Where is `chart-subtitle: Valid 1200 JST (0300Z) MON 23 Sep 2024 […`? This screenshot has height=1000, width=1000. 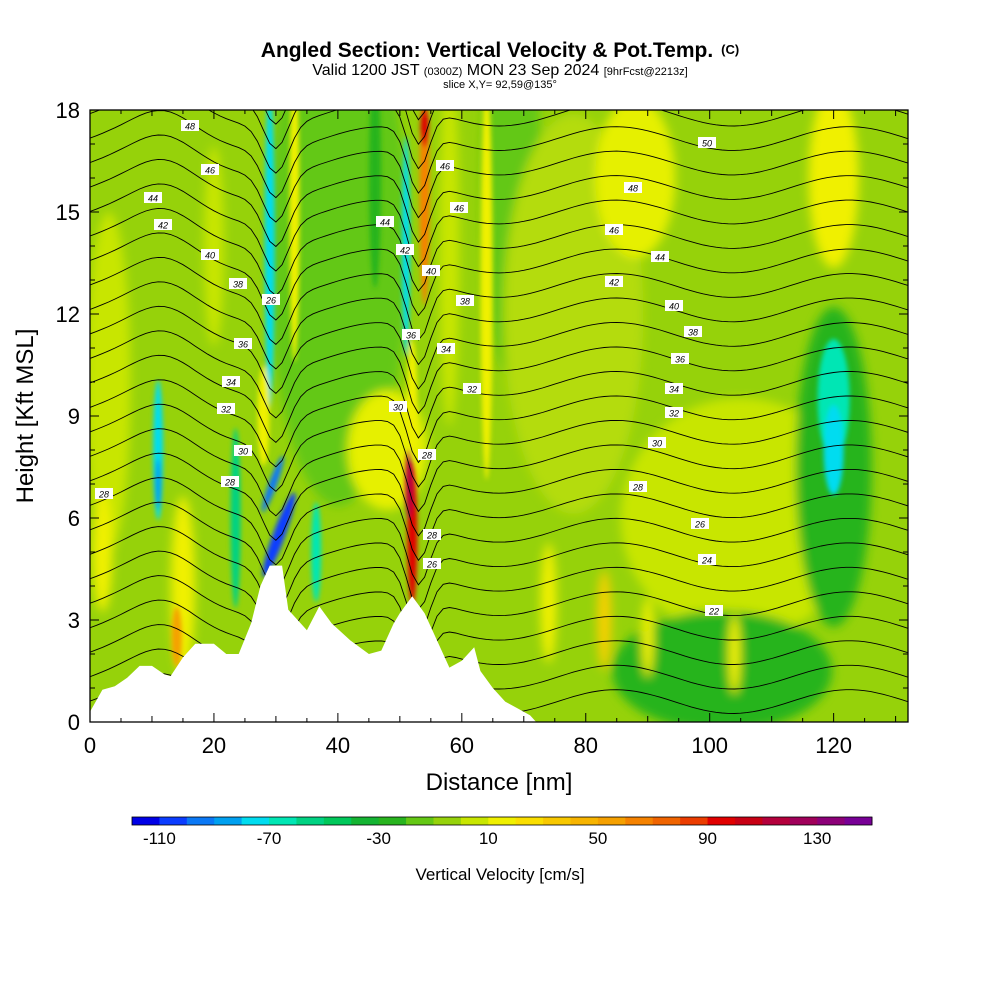
chart-subtitle: Valid 1200 JST (0300Z) MON 23 Sep 2024 [… is located at coordinates (499, 70).